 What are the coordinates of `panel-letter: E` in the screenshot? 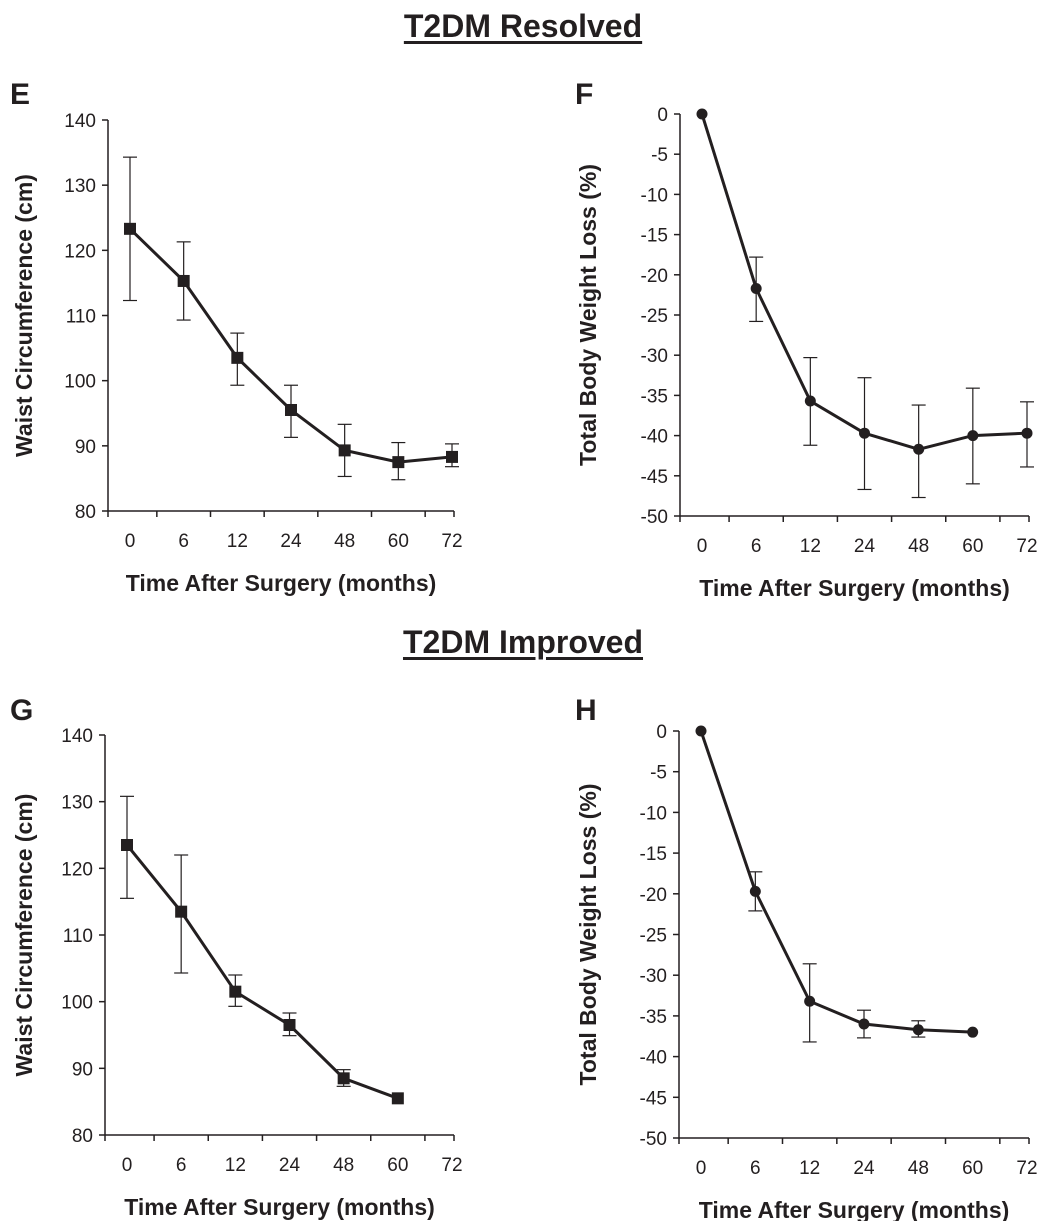 It's located at (20, 94).